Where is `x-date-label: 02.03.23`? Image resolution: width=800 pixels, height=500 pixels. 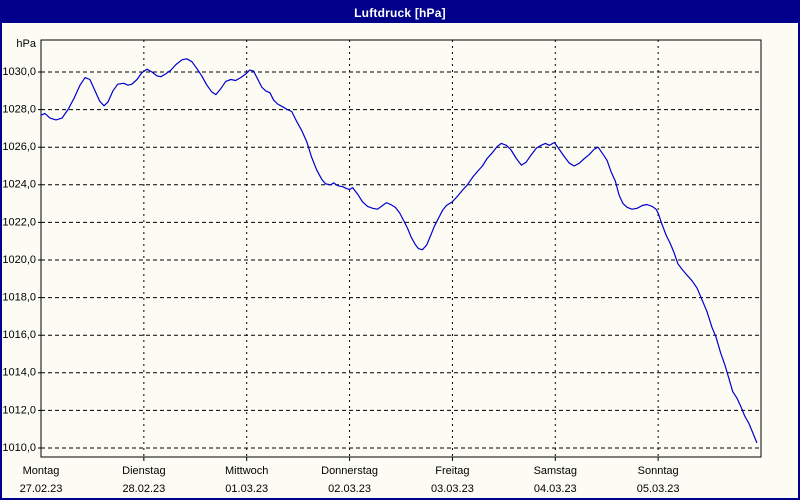
x-date-label: 02.03.23 is located at coordinates (349, 489).